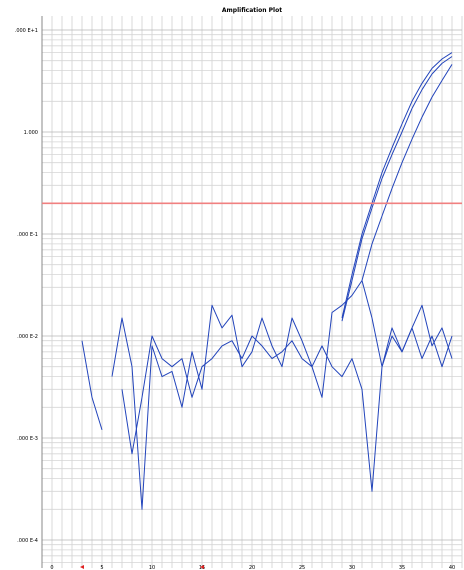 The image size is (464, 570). Describe the element at coordinates (27, 439) in the screenshot. I see `y-tick-label: .000 E-3` at that location.